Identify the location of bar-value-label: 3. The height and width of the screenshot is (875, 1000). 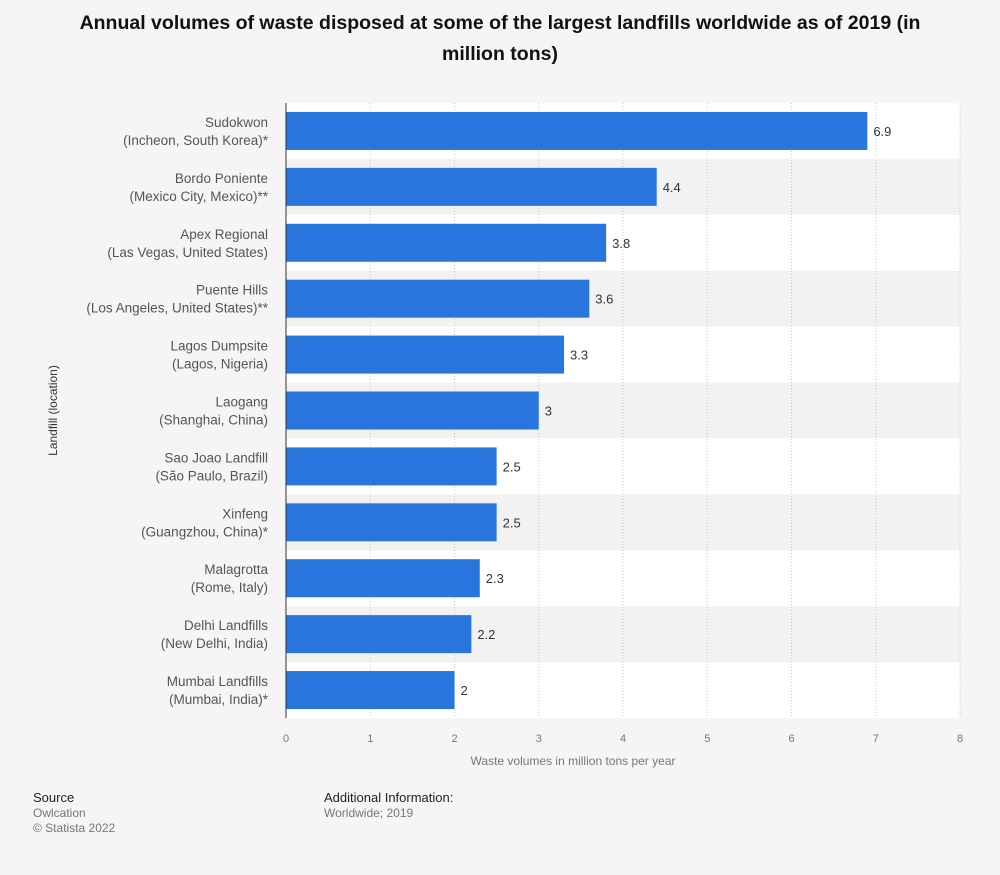
(548, 411).